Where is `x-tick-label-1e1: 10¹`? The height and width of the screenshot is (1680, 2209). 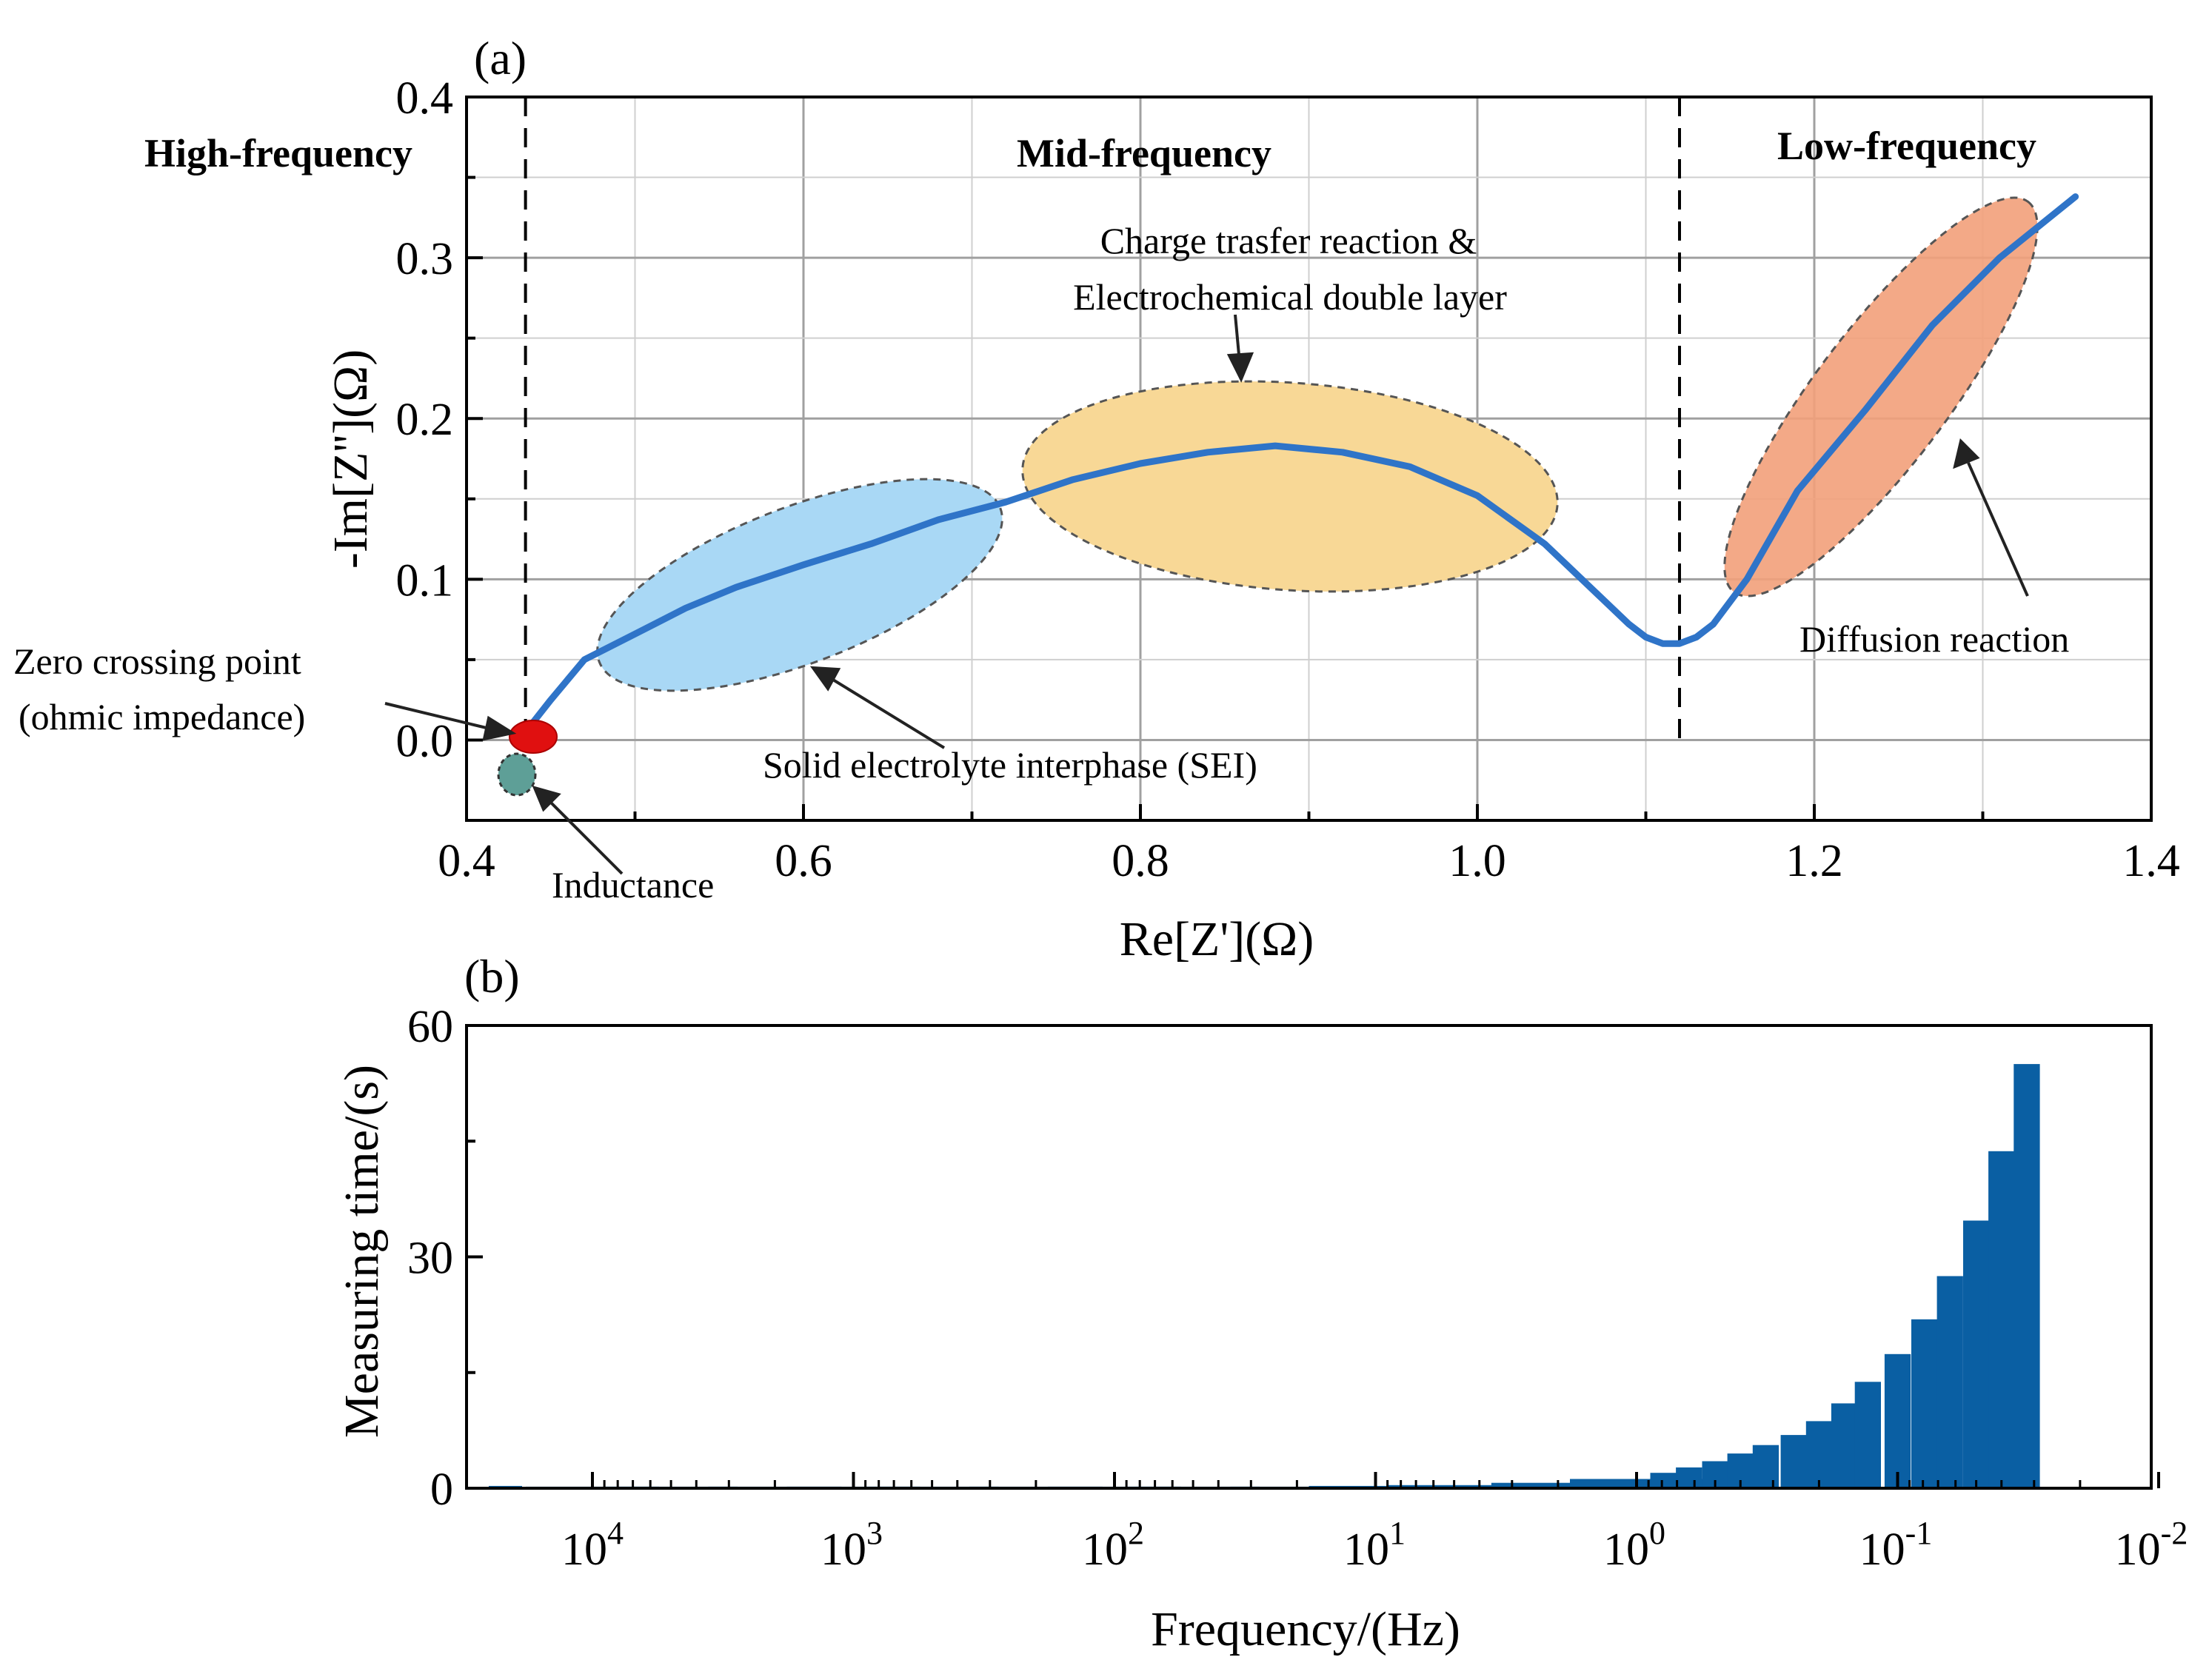 x-tick-label-1e1: 10¹ is located at coordinates (1375, 1545).